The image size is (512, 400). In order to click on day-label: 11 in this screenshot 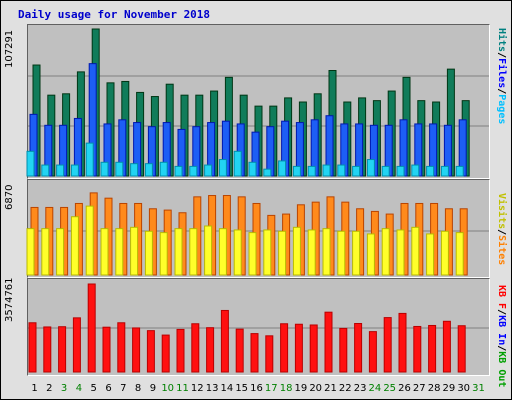, I will do `click(182, 388)`.